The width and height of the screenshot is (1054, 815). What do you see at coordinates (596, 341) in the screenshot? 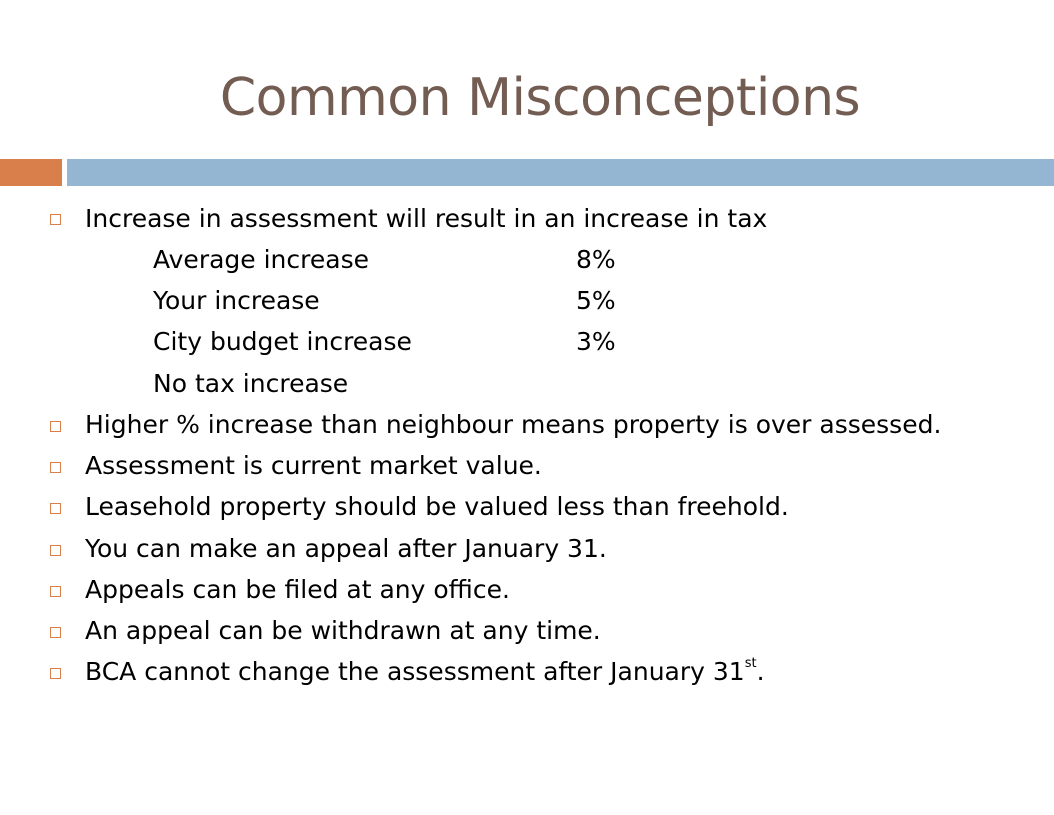
I see `sub-point-value: 3%` at bounding box center [596, 341].